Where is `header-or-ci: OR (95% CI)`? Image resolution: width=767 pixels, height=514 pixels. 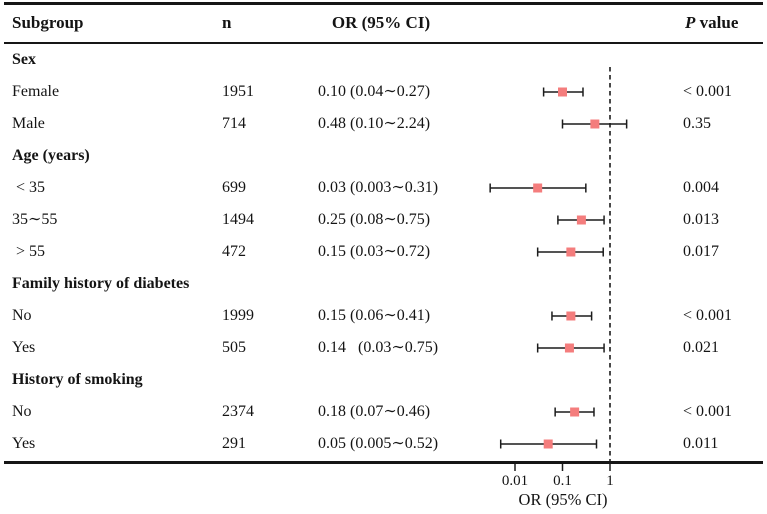 header-or-ci: OR (95% CI) is located at coordinates (381, 22).